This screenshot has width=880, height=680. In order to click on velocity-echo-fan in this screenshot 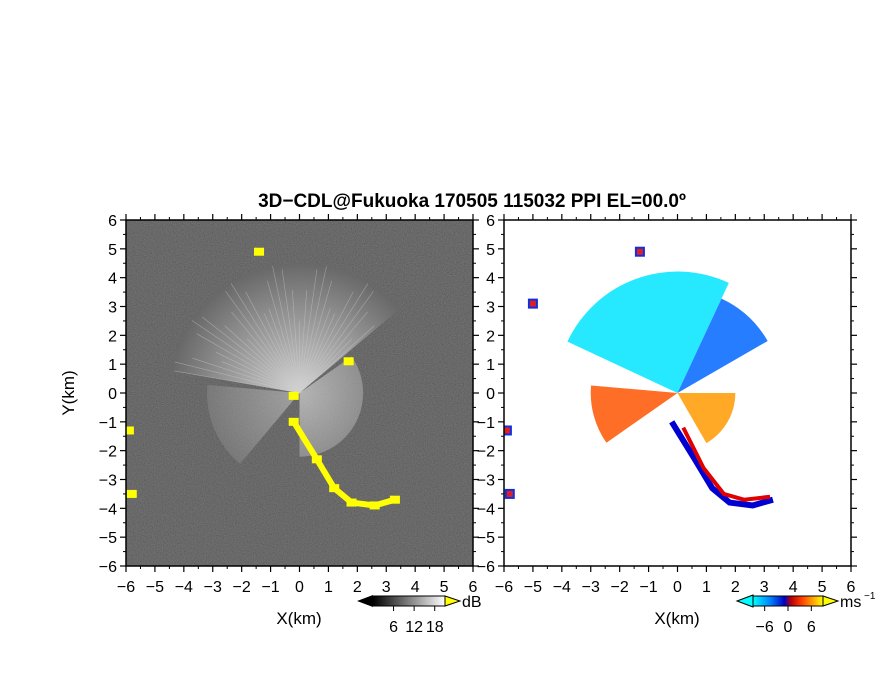, I will do `click(667, 357)`.